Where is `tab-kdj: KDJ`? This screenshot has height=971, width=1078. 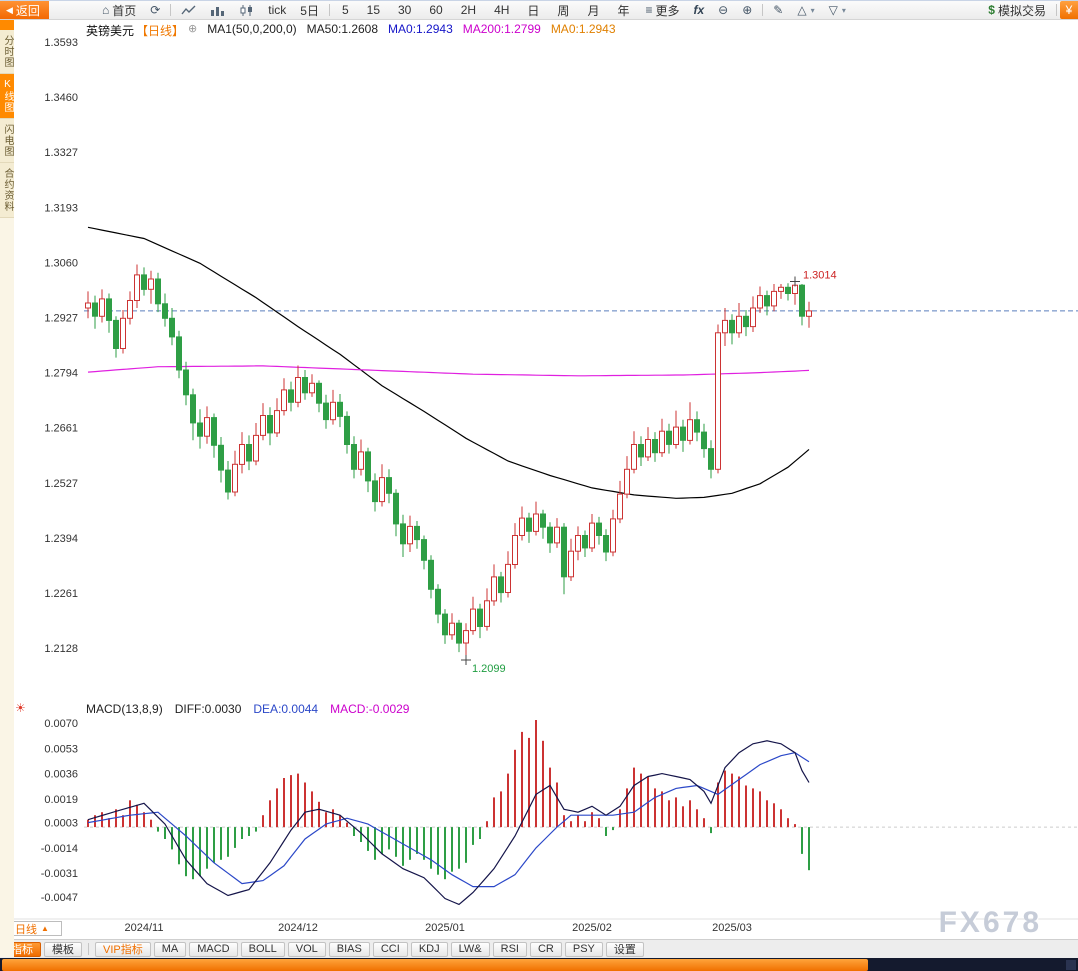 tab-kdj: KDJ is located at coordinates (429, 949).